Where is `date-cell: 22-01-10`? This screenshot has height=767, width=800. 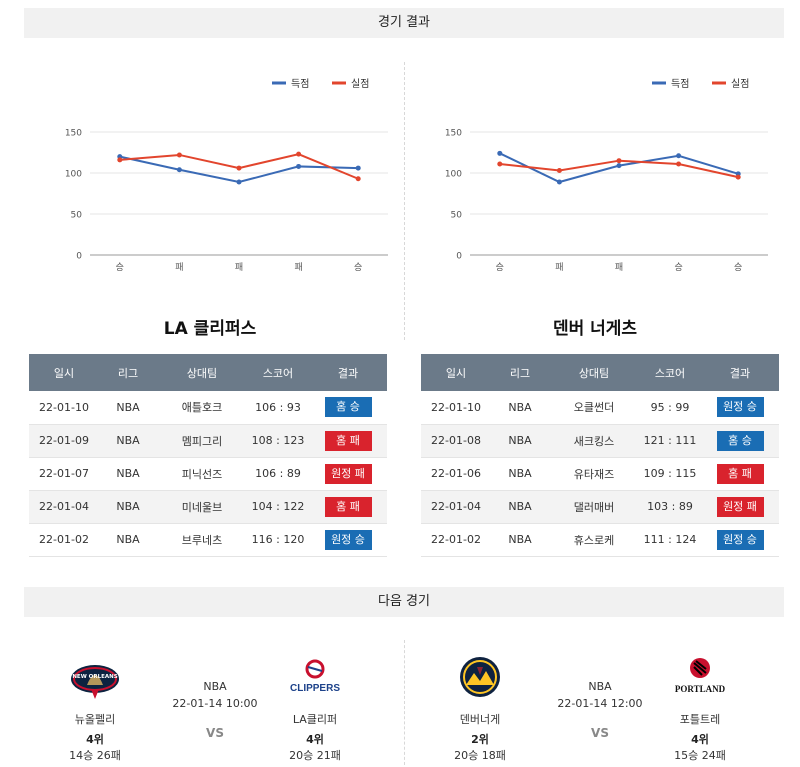
date-cell: 22-01-10 is located at coordinates (456, 408).